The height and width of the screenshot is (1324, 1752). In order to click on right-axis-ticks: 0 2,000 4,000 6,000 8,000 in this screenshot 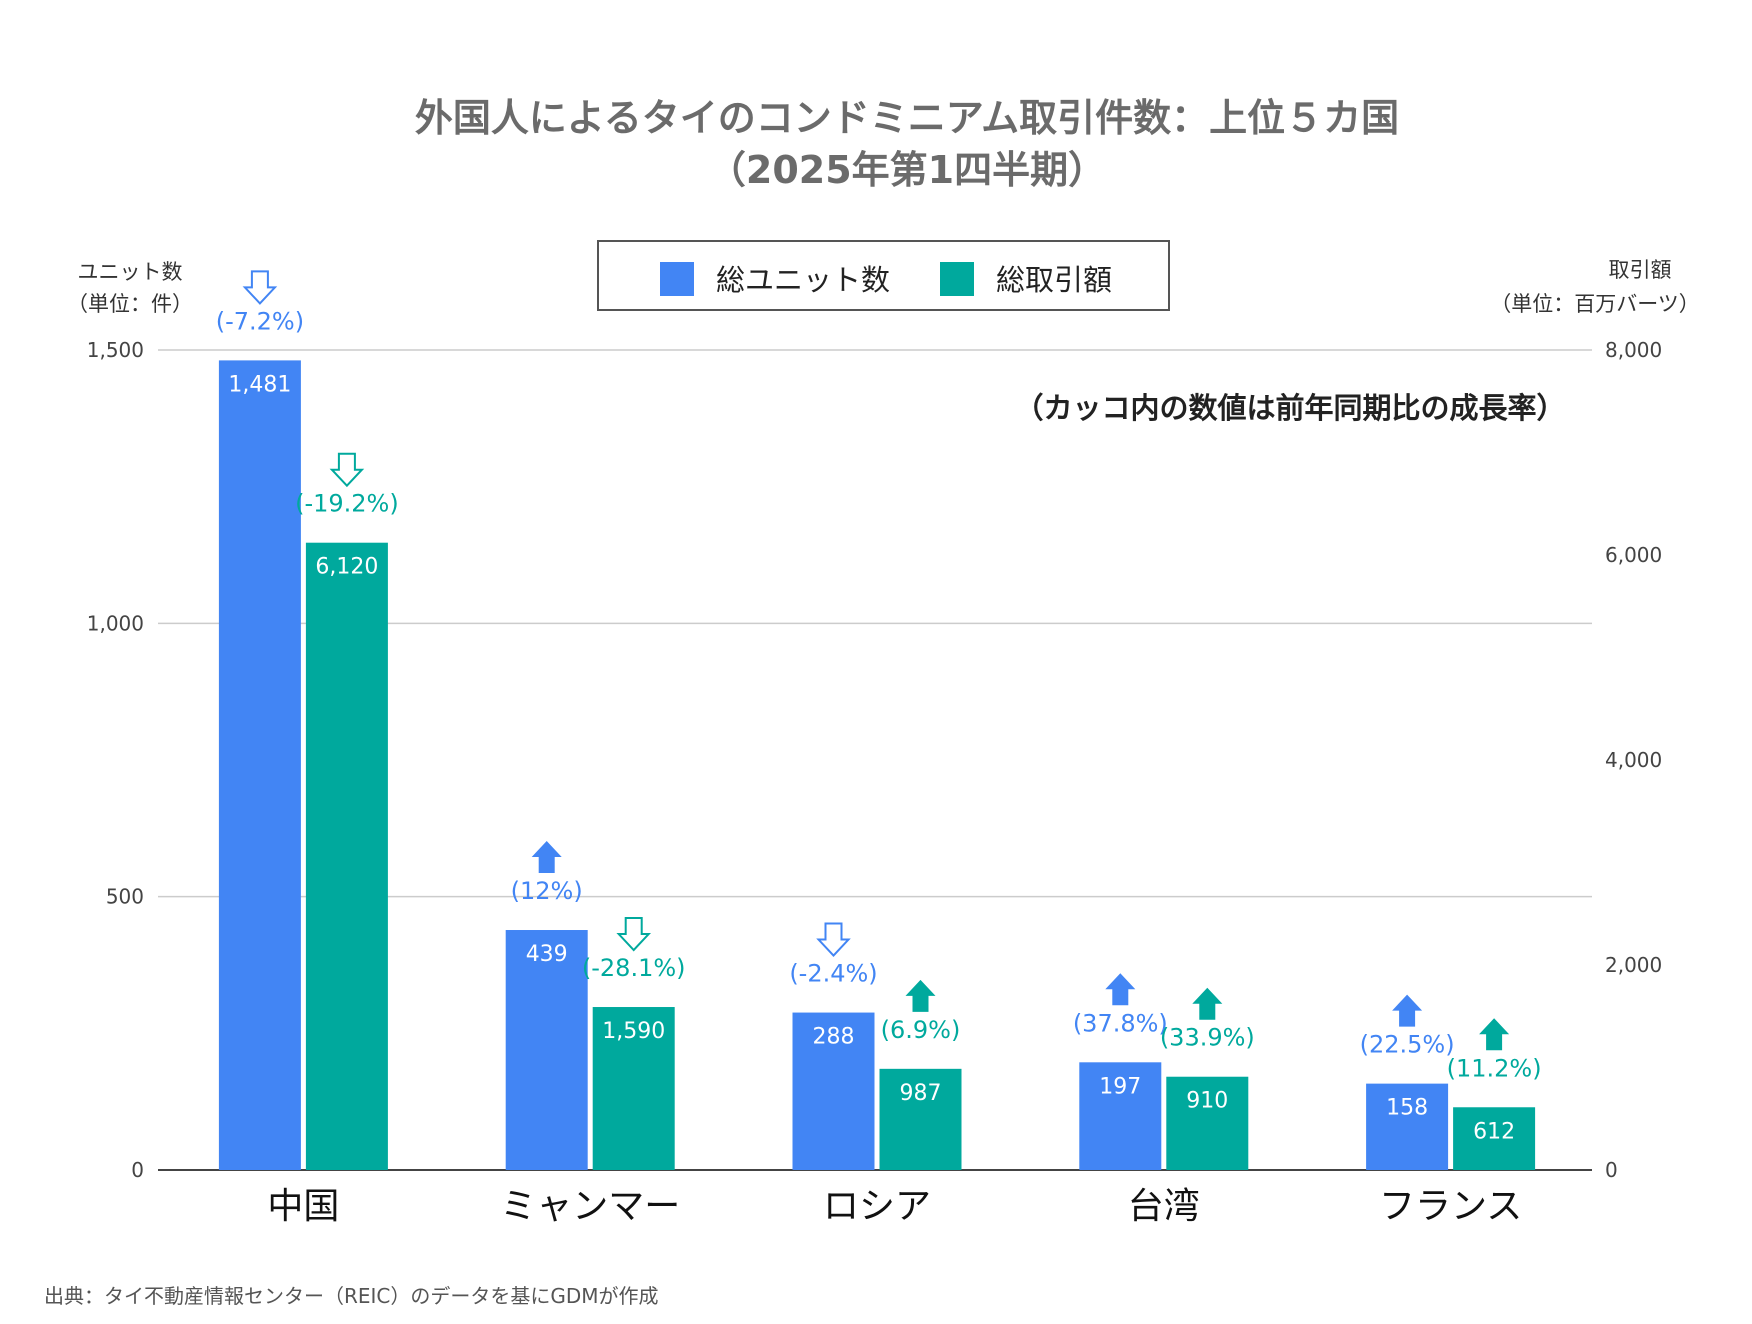, I will do `click(1633, 760)`.